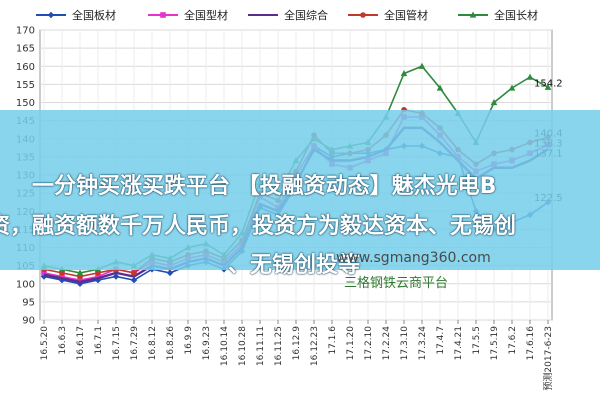 This screenshot has width=600, height=404. Describe the element at coordinates (406, 15) in the screenshot. I see `legend-label: 全国管材` at that location.